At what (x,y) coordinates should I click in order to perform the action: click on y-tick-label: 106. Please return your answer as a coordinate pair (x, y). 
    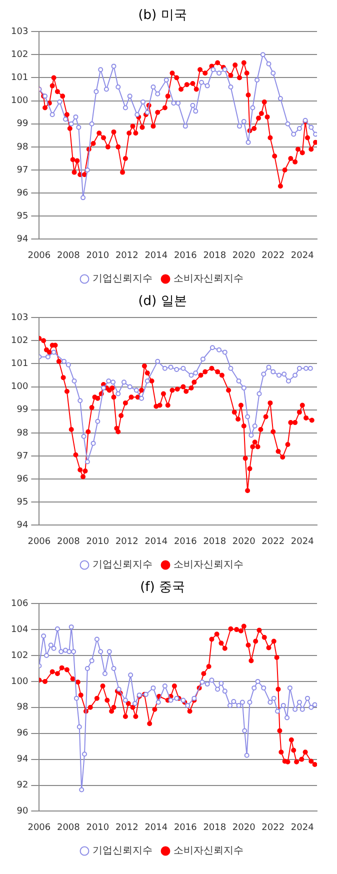
    Looking at the image, I should click on (19, 603).